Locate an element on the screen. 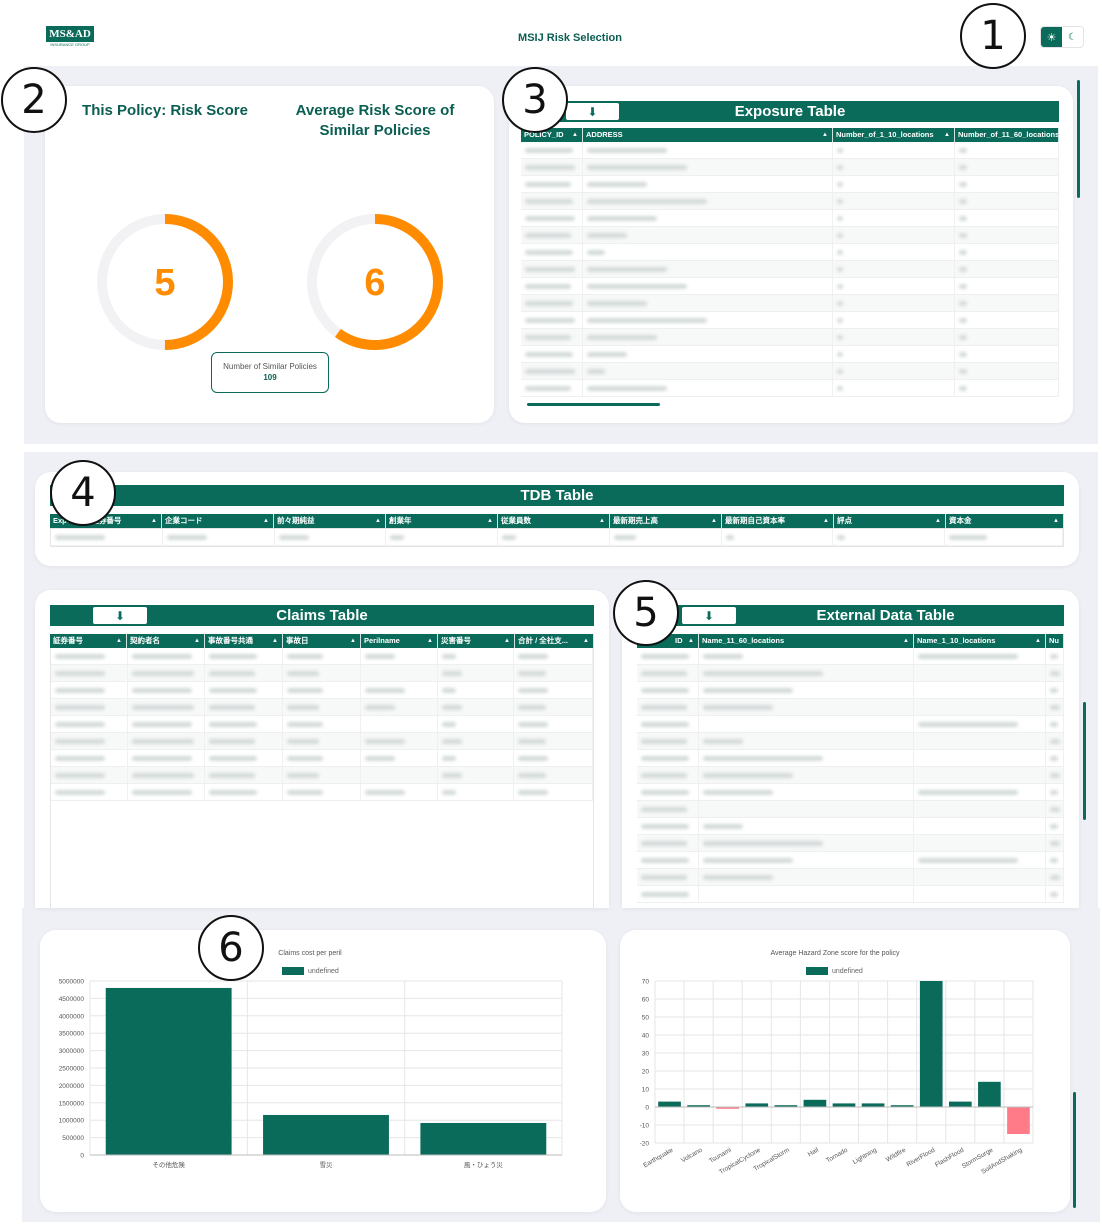 The height and width of the screenshot is (1224, 1102). claims-table-body is located at coordinates (322, 778).